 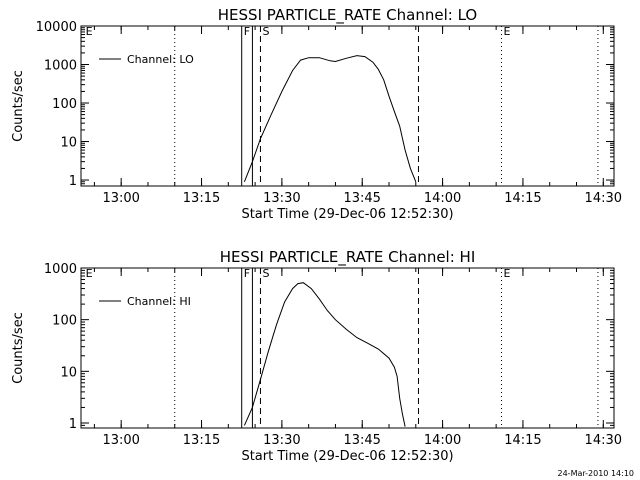 I want to click on legend-label: Channel: HI, so click(x=159, y=301).